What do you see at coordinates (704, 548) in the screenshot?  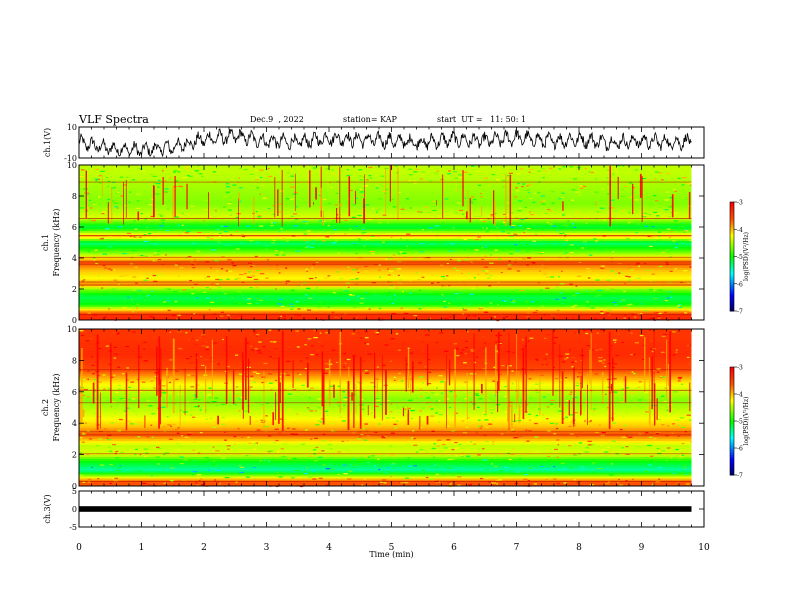 I see `xtick-10: 10` at bounding box center [704, 548].